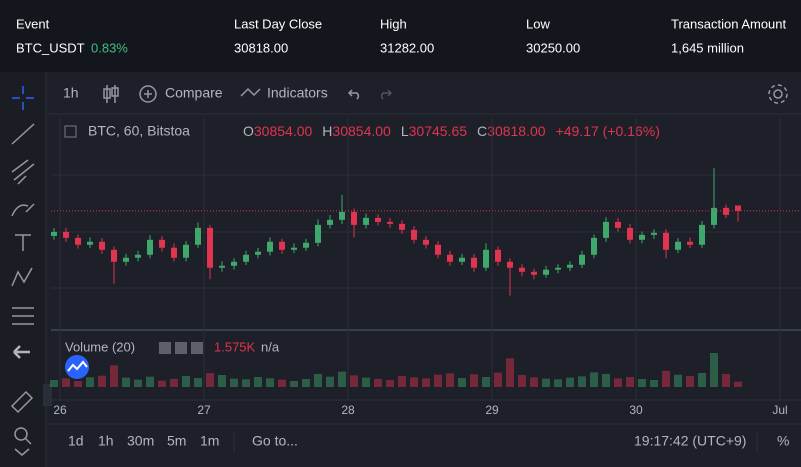  Describe the element at coordinates (386, 94) in the screenshot. I see `redo-button` at that location.